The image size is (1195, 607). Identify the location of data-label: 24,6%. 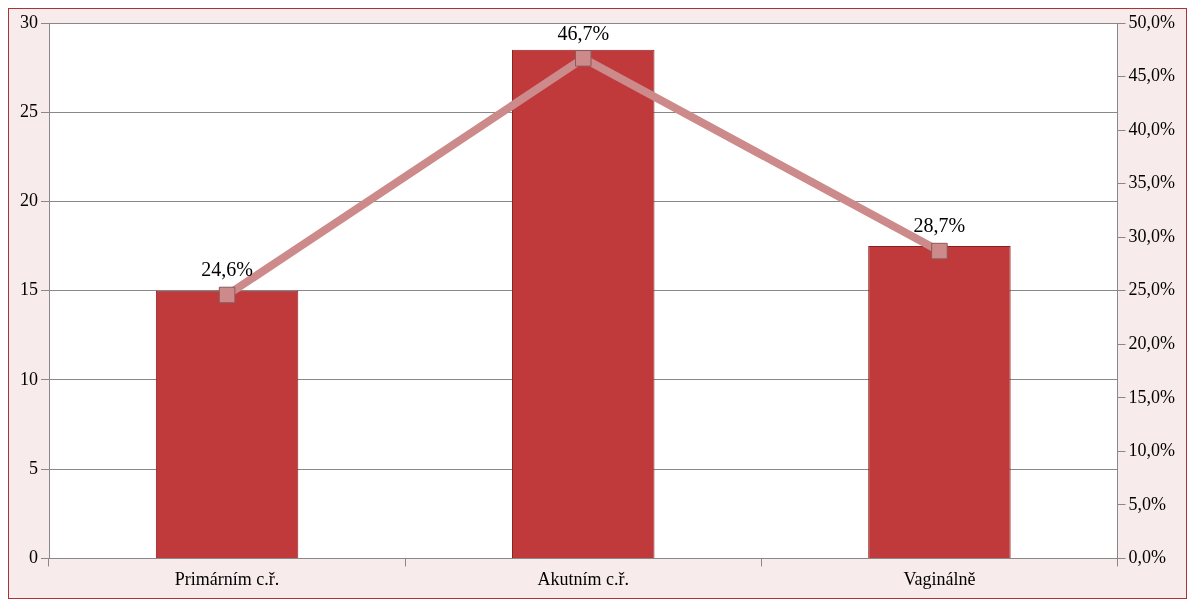
(227, 269).